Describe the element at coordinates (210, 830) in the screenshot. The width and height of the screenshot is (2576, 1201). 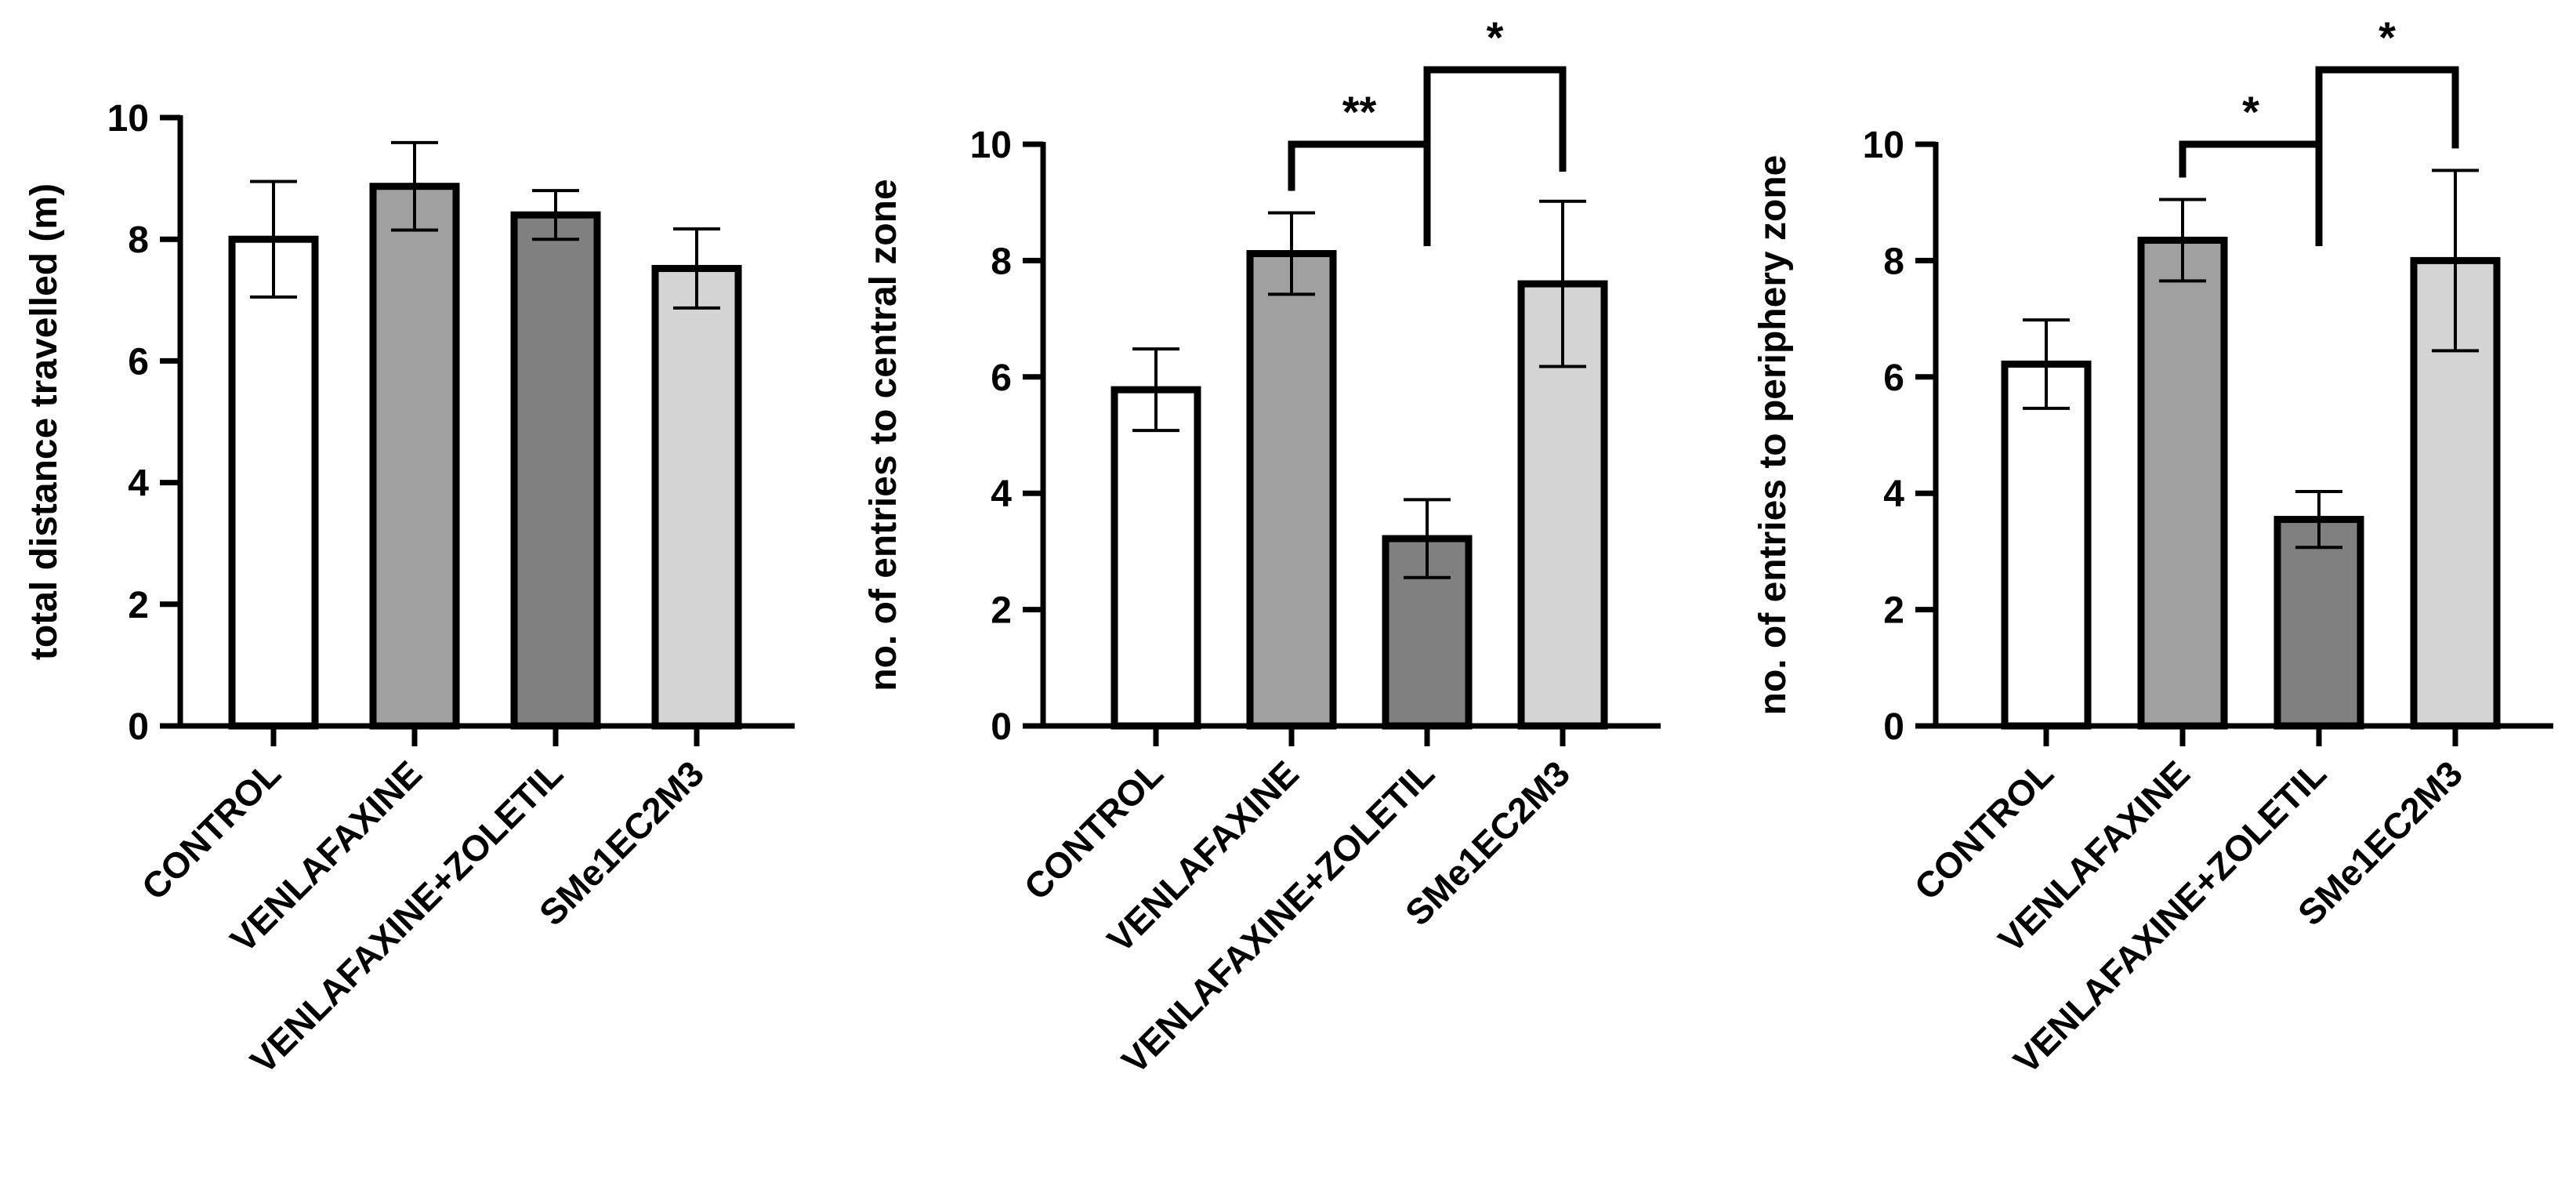
I see `x-tick-label: CONTROL` at that location.